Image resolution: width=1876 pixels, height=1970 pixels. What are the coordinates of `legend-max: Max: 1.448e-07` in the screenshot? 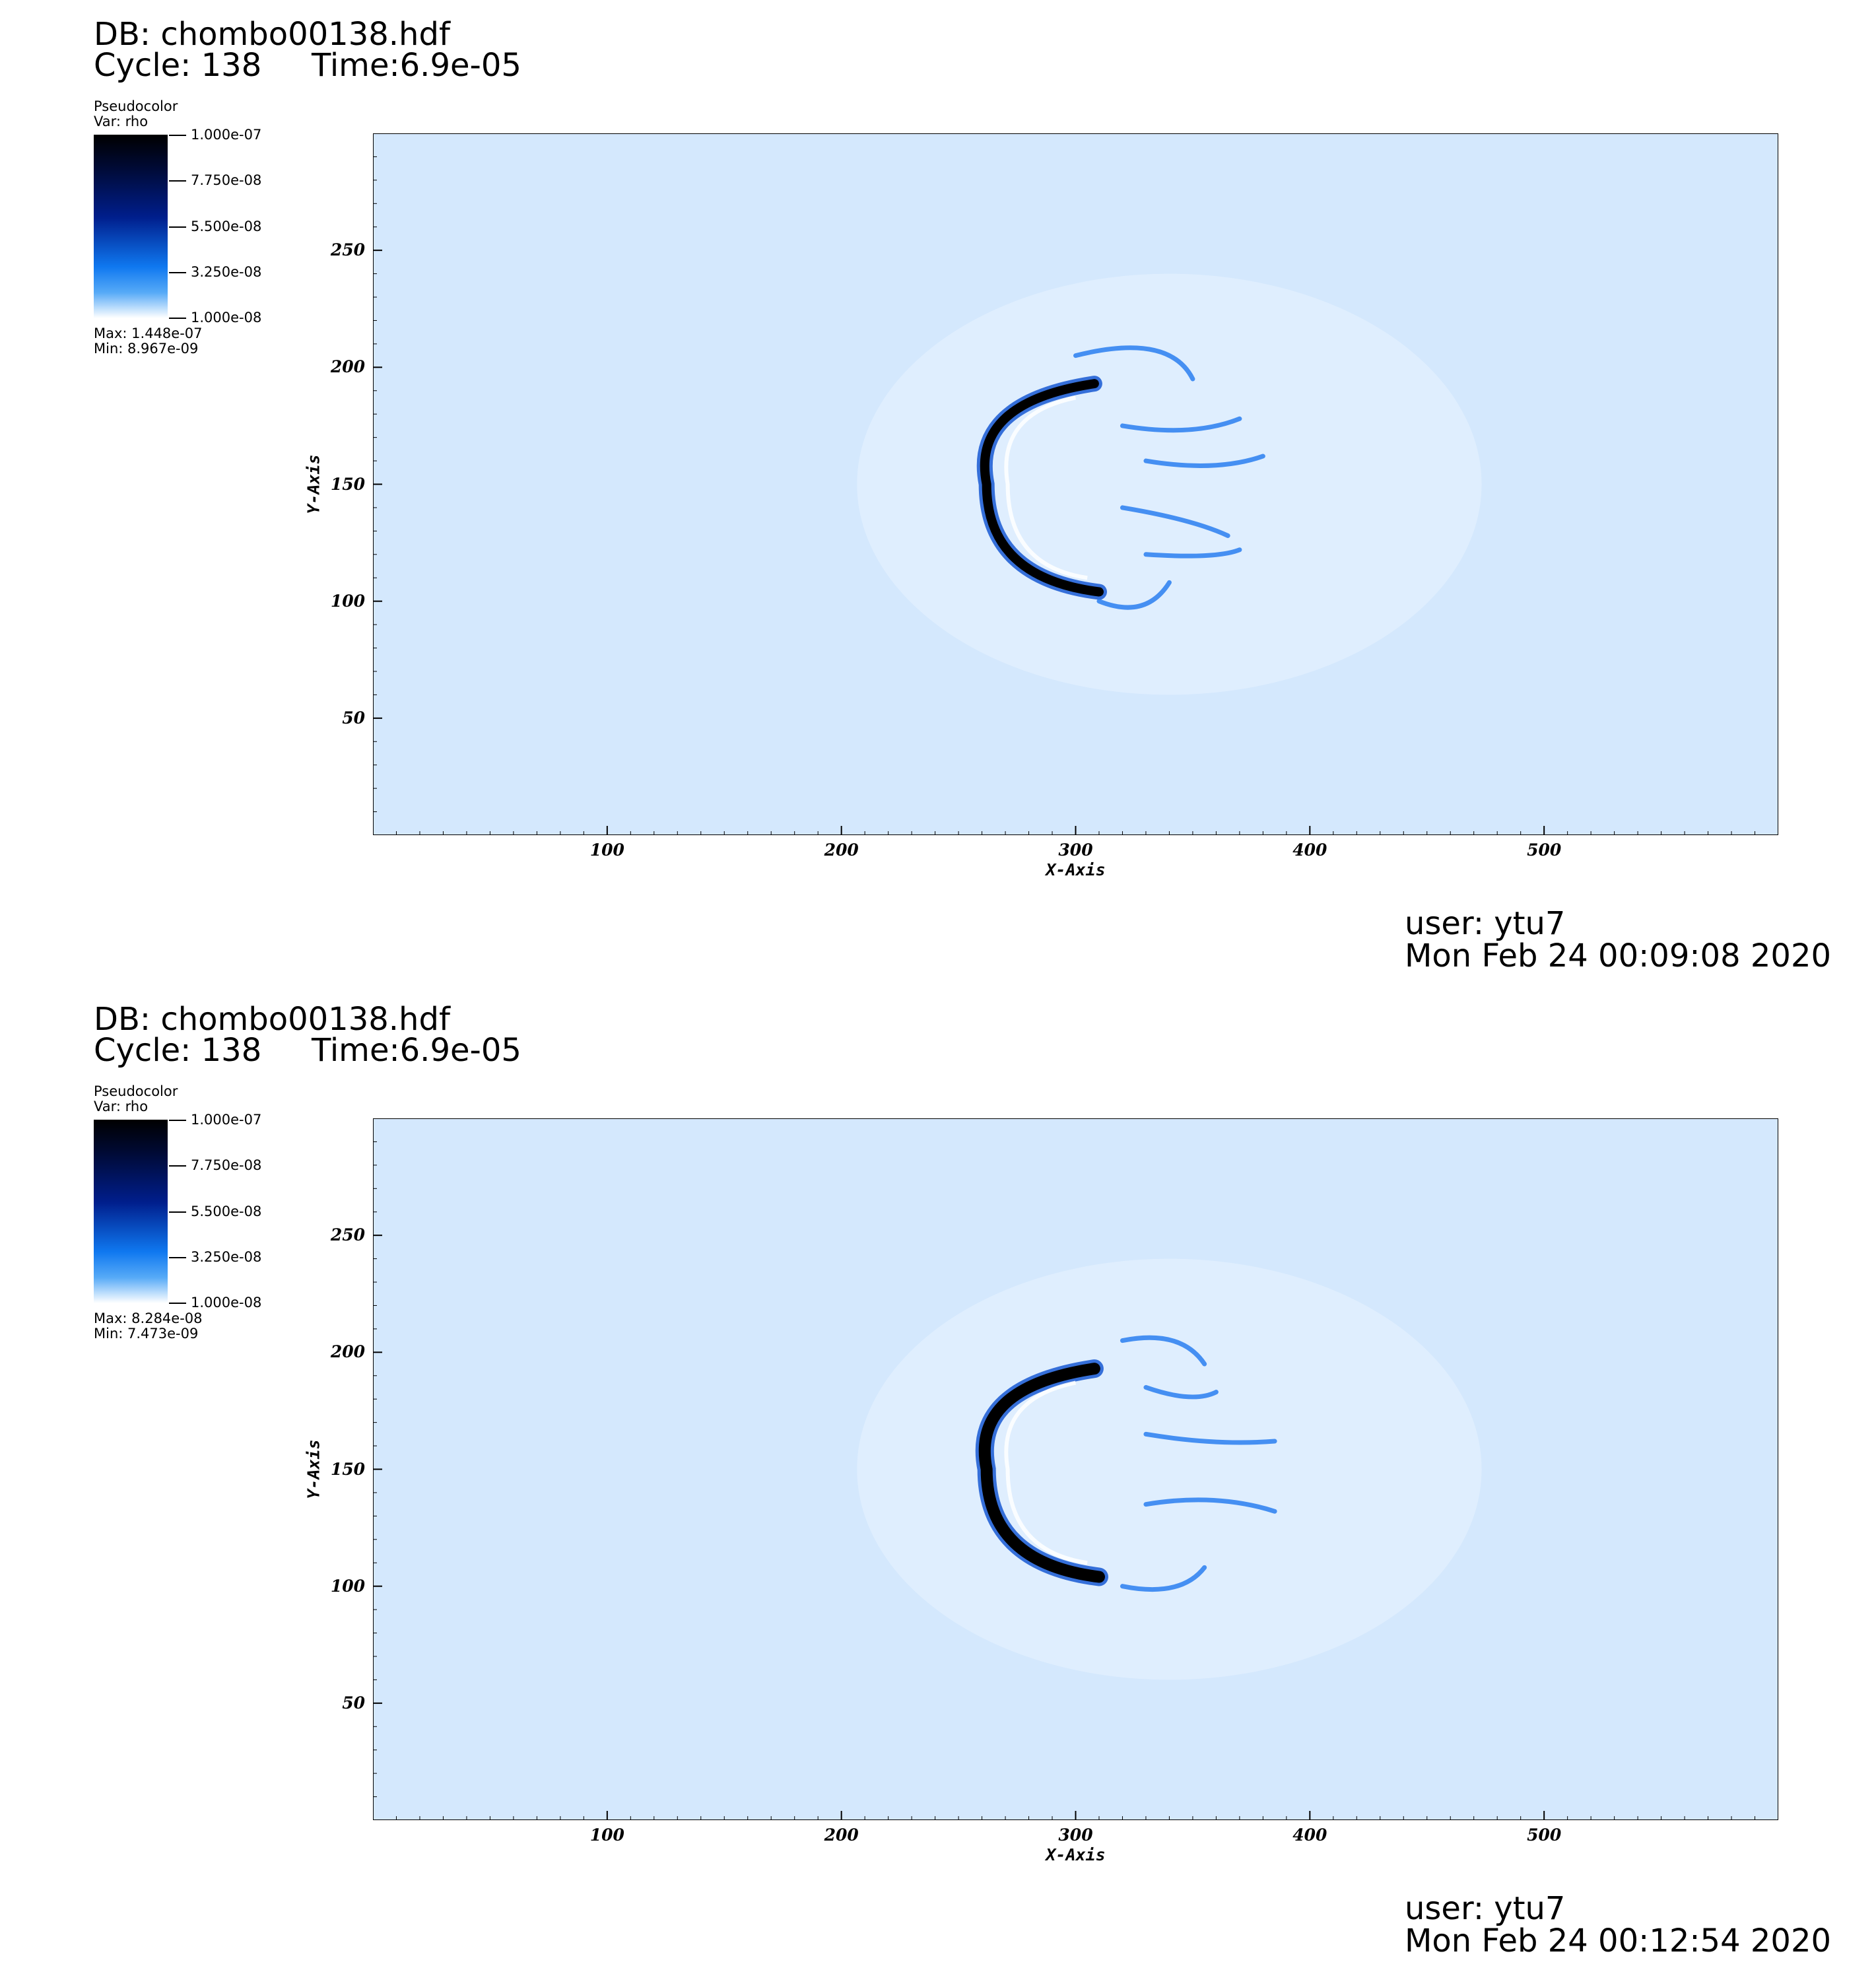 It's located at (148, 333).